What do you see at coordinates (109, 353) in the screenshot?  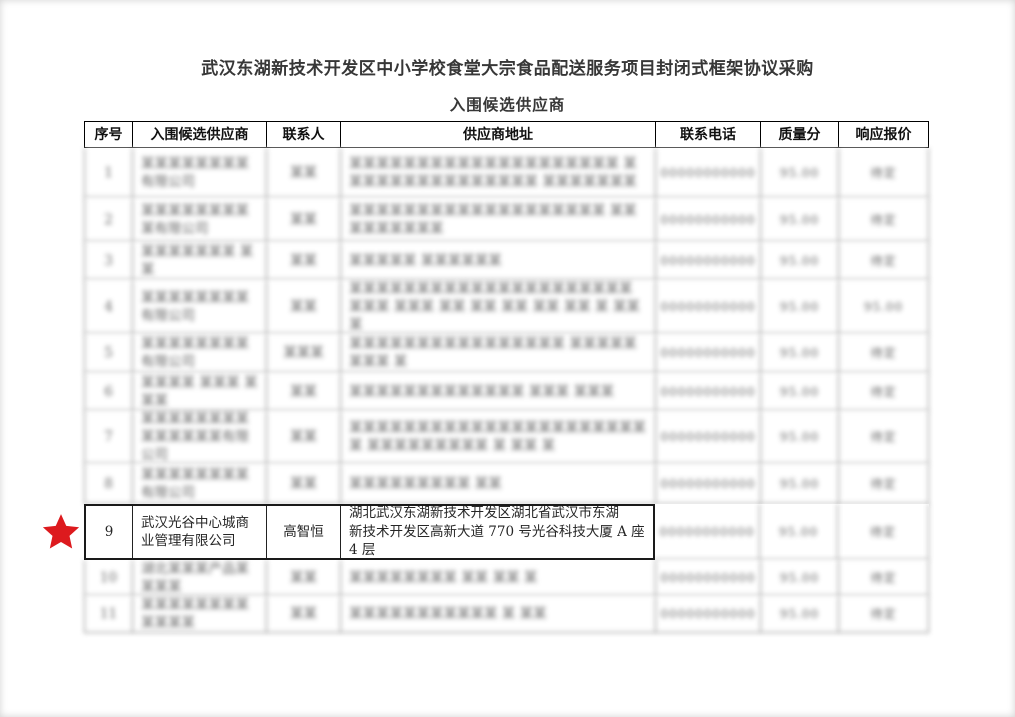 I see `cell-seq: 5` at bounding box center [109, 353].